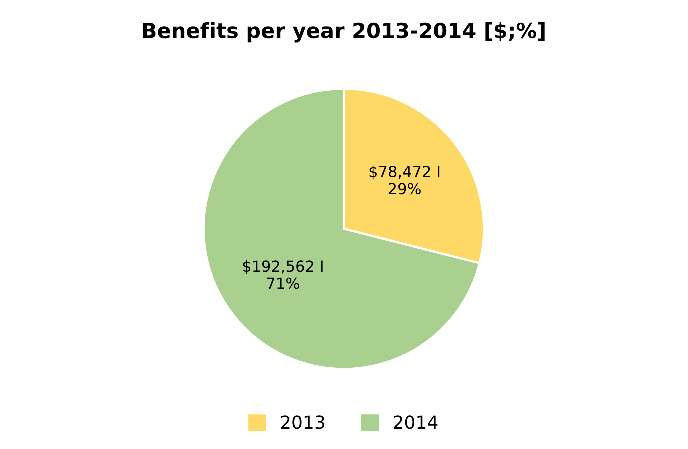 Image resolution: width=688 pixels, height=449 pixels. I want to click on data-label: $192,562 I 71%, so click(283, 275).